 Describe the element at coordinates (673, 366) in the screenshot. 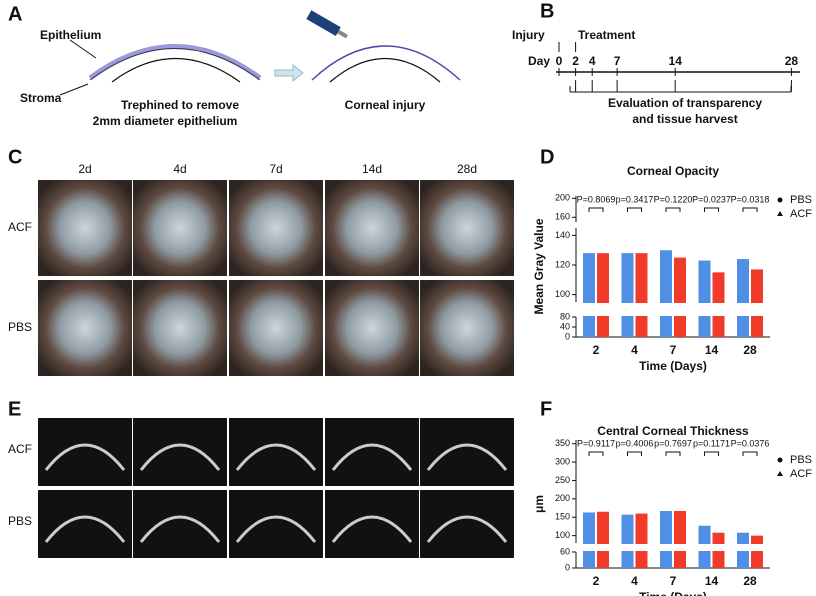

I see `x-label: Time (Days)` at that location.